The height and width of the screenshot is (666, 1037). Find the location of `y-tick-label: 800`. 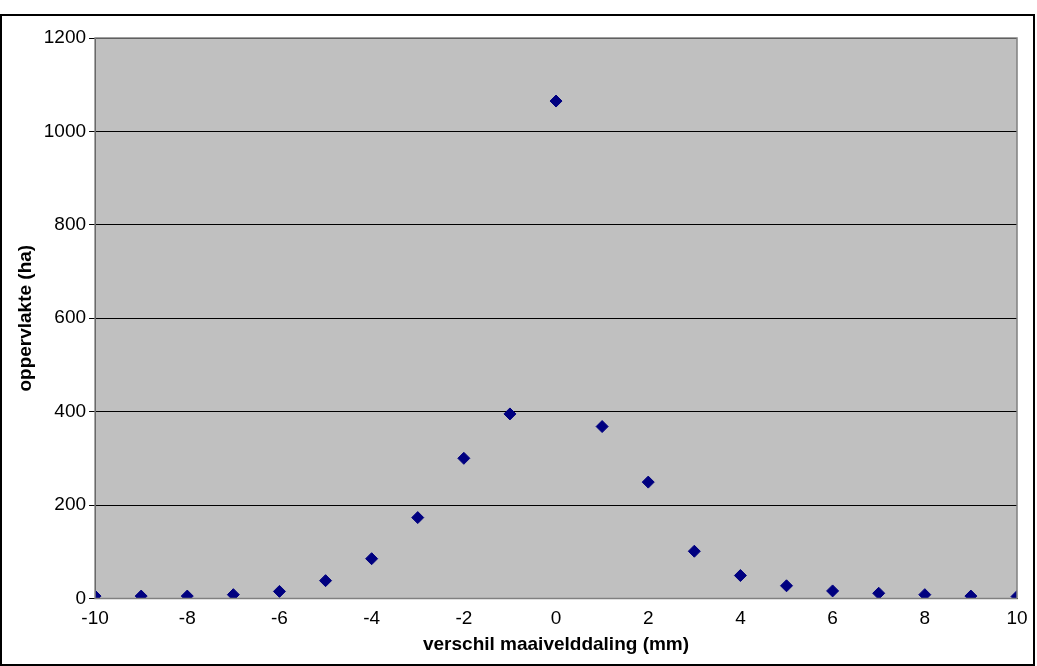

y-tick-label: 800 is located at coordinates (70, 224).